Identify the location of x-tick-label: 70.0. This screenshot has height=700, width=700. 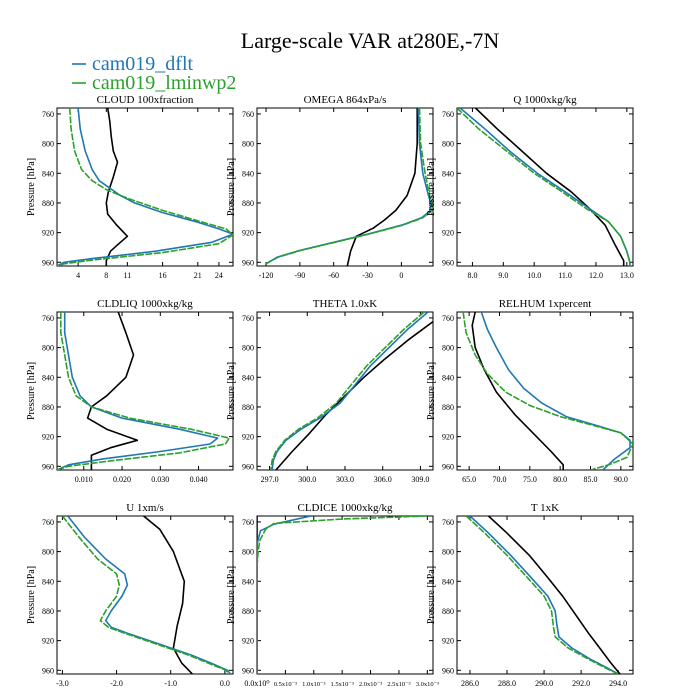
(499, 479).